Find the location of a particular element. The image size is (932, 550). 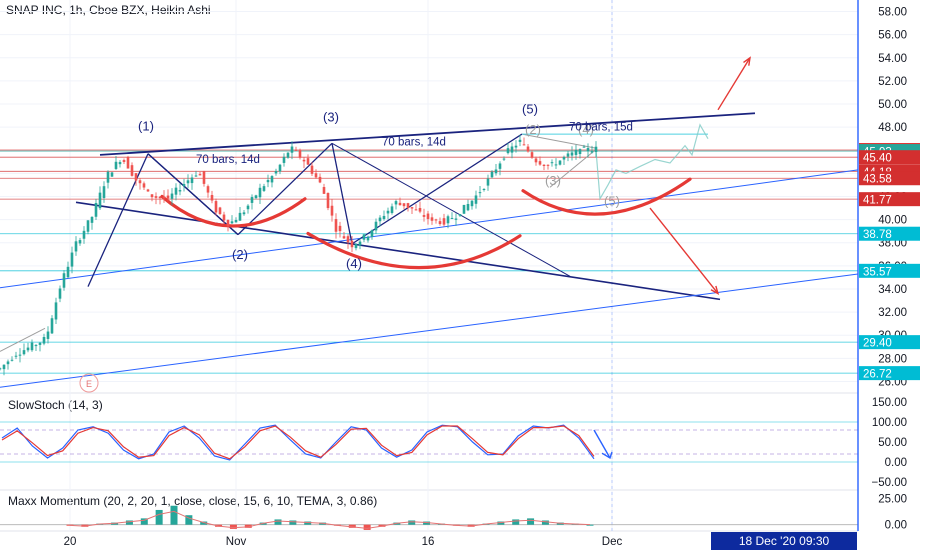

momentum-tick-label: 0.00 is located at coordinates (896, 526).